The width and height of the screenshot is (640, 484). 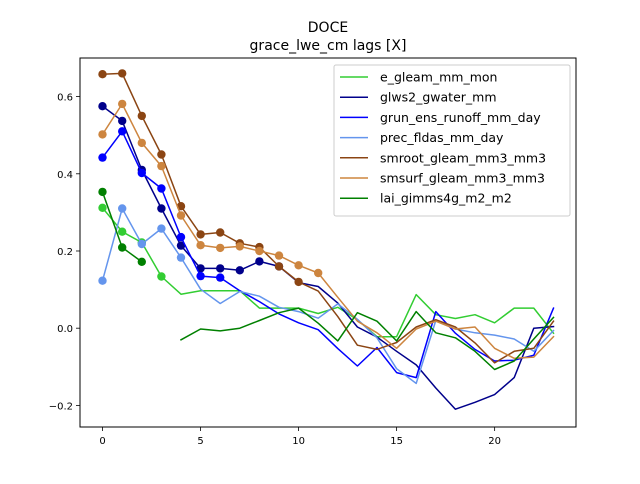 What do you see at coordinates (442, 137) in the screenshot?
I see `legend-label-prec-fldas-mm-day: prec_fldas_mm_day` at bounding box center [442, 137].